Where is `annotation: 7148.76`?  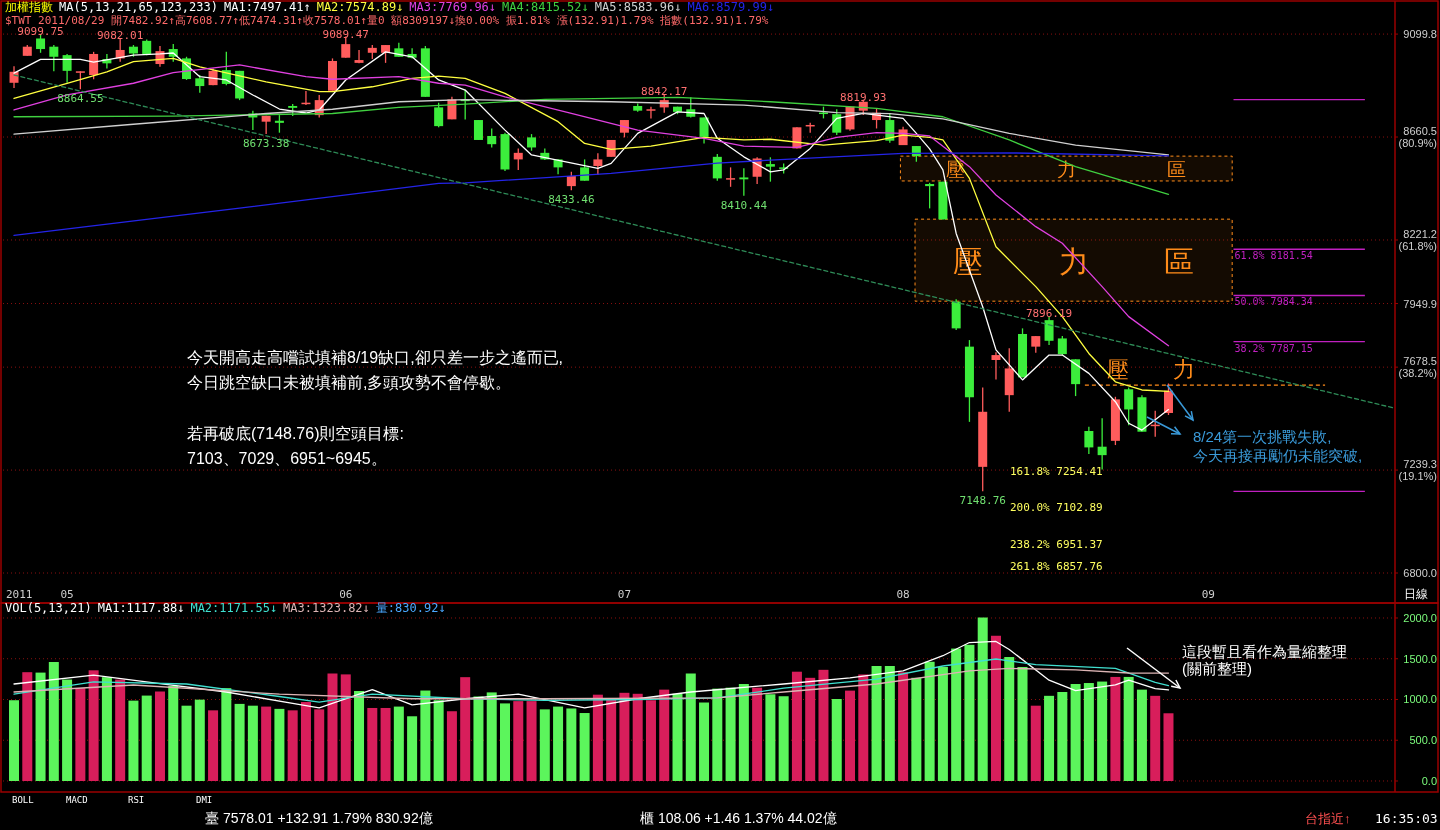 annotation: 7148.76 is located at coordinates (982, 501).